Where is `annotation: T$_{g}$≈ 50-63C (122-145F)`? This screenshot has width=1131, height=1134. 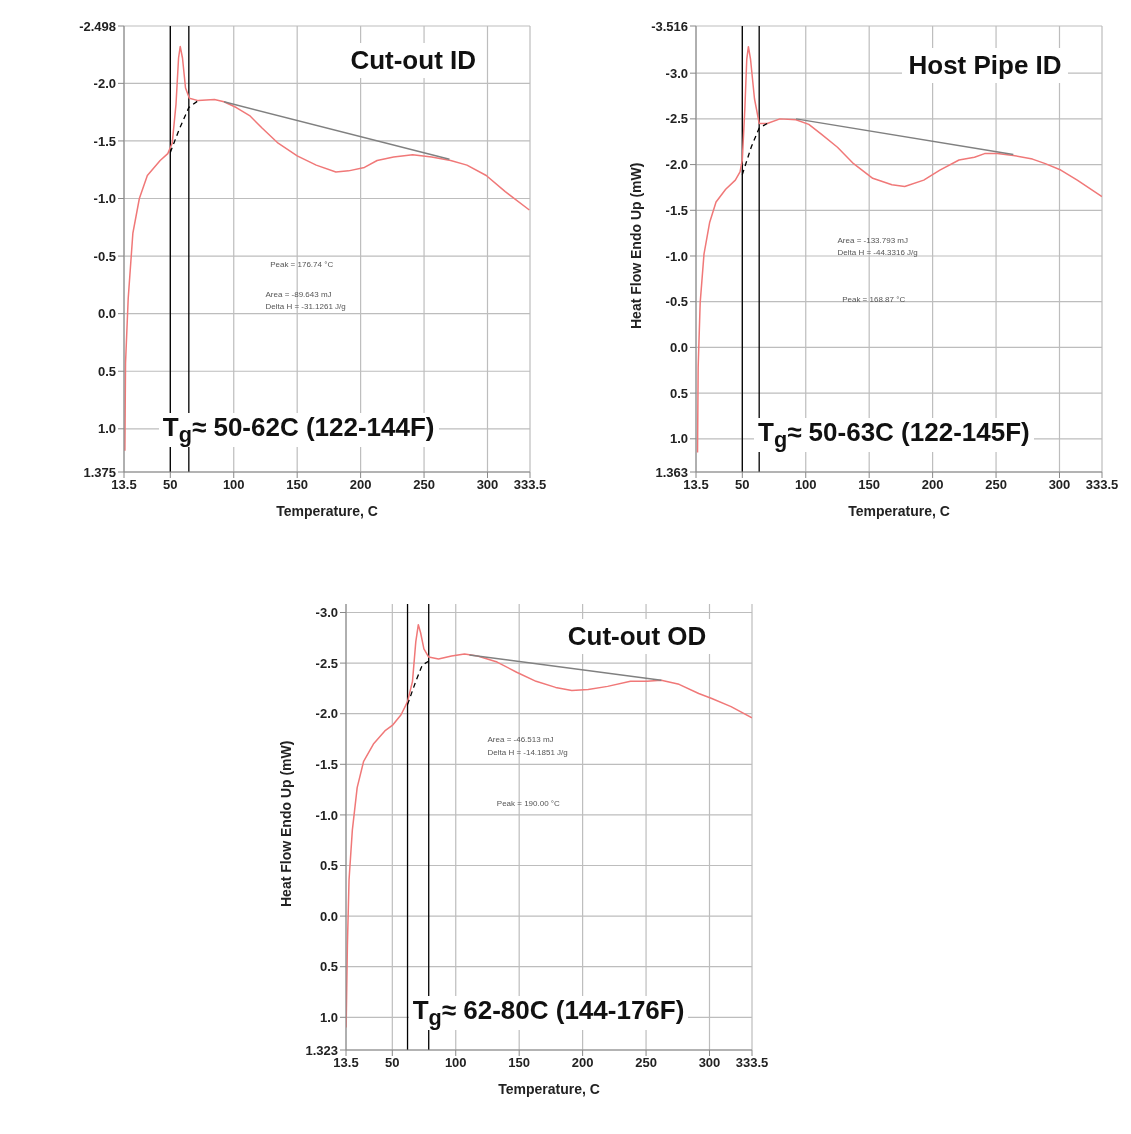
annotation: T$_{g}$≈ 50-63C (122-145F) is located at coordinates (894, 435).